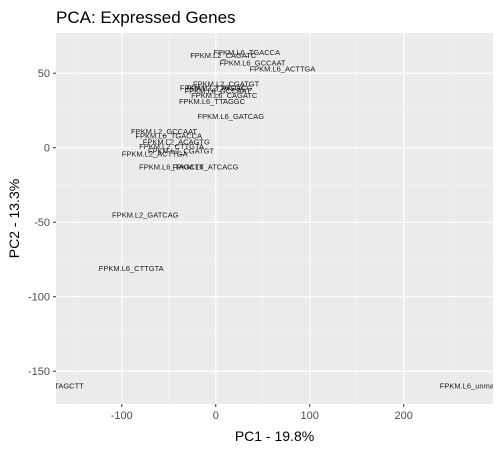  What do you see at coordinates (205, 167) in the screenshot?
I see `point-label: FPKM.L6_ATCACG` at bounding box center [205, 167].